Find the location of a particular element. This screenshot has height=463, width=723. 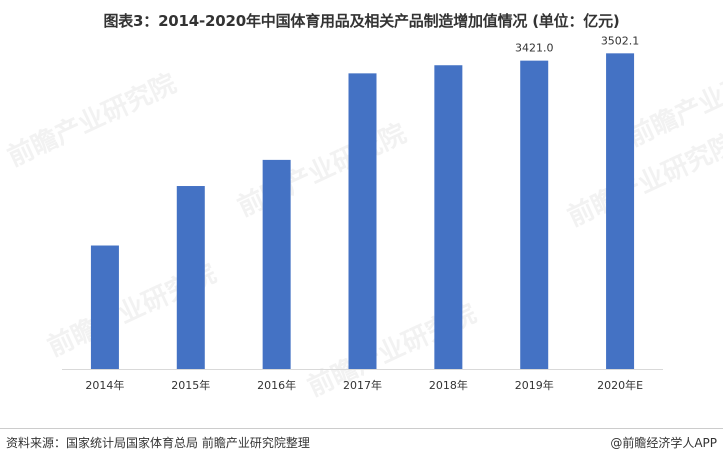

data-label: 3502.1 is located at coordinates (620, 40).